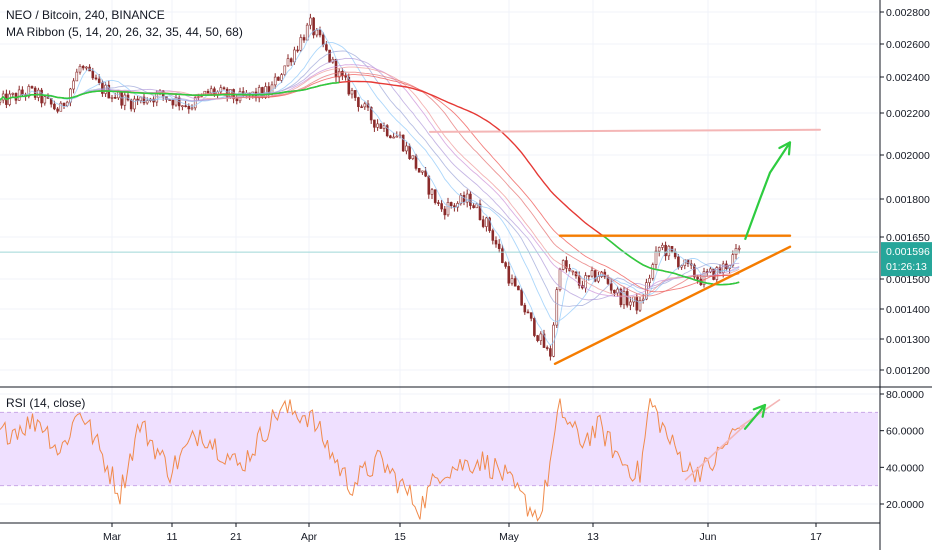 The width and height of the screenshot is (932, 555). I want to click on time-tick-label: Apr, so click(309, 537).